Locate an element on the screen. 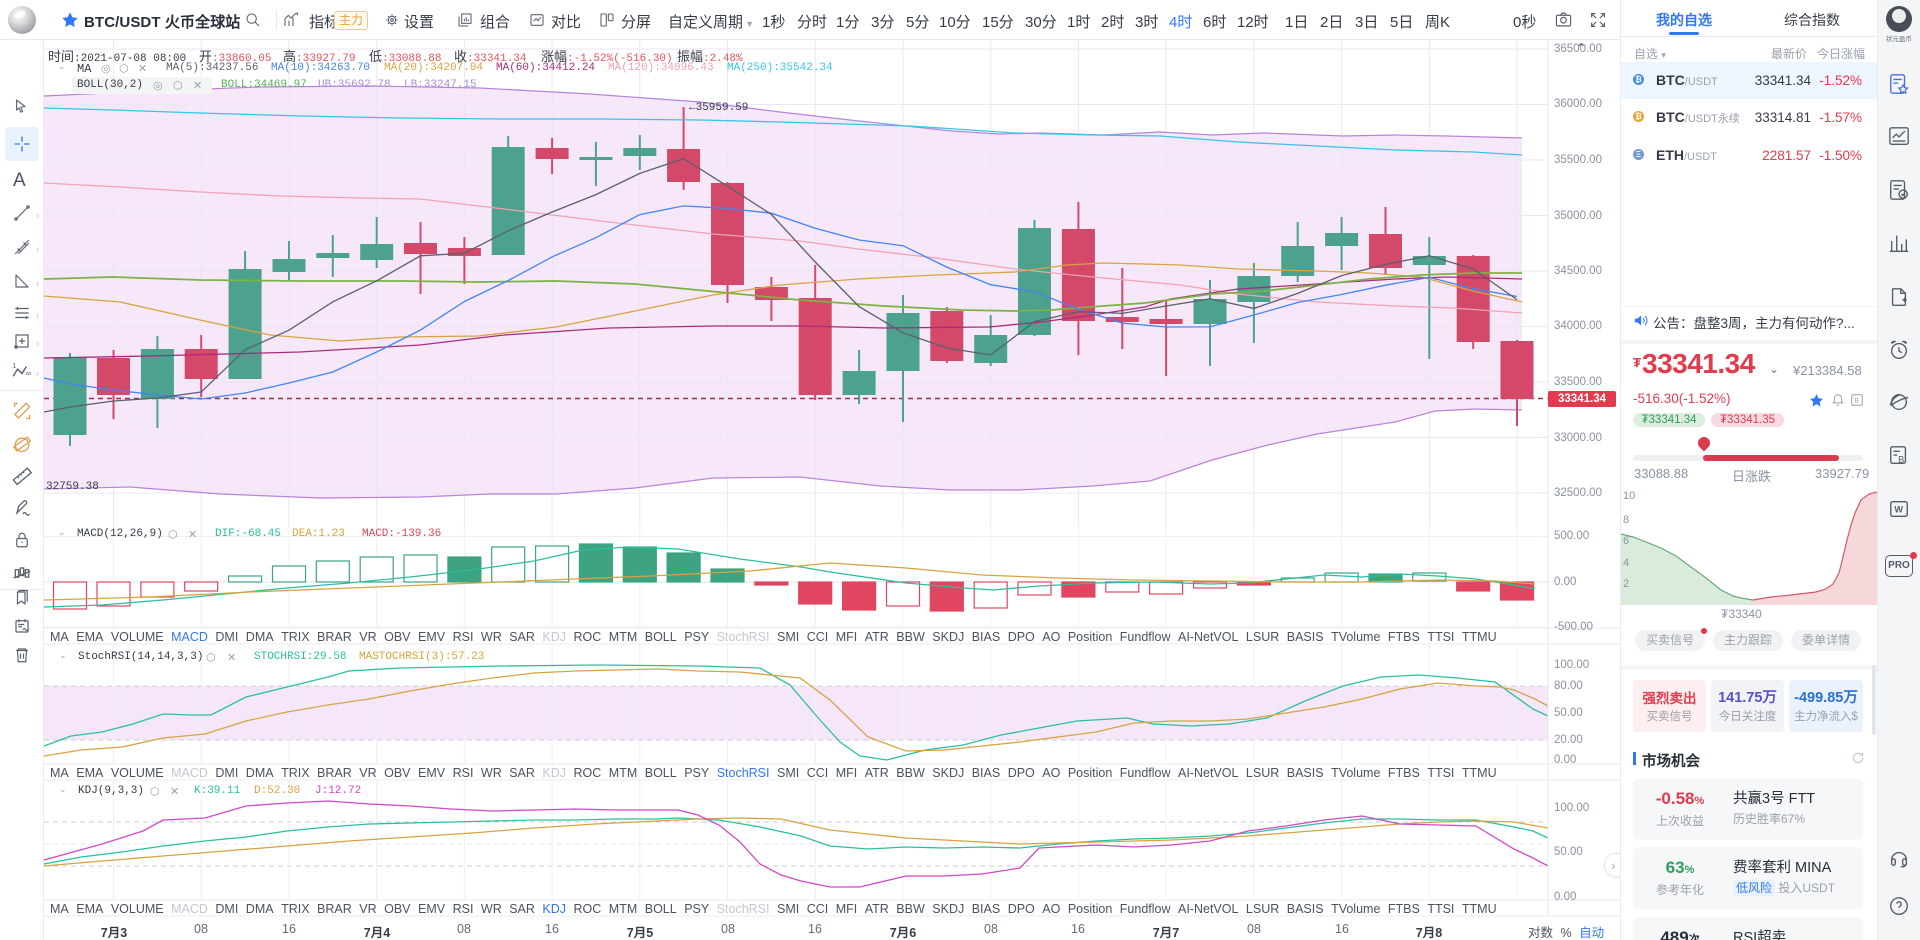 The height and width of the screenshot is (940, 1920). svg-text: W is located at coordinates (1898, 510).